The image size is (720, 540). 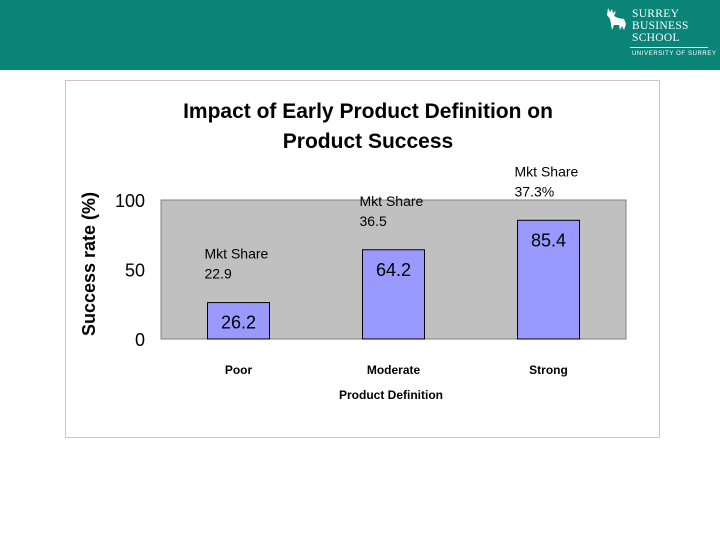 I want to click on annotation-value: 36.5, so click(x=373, y=221).